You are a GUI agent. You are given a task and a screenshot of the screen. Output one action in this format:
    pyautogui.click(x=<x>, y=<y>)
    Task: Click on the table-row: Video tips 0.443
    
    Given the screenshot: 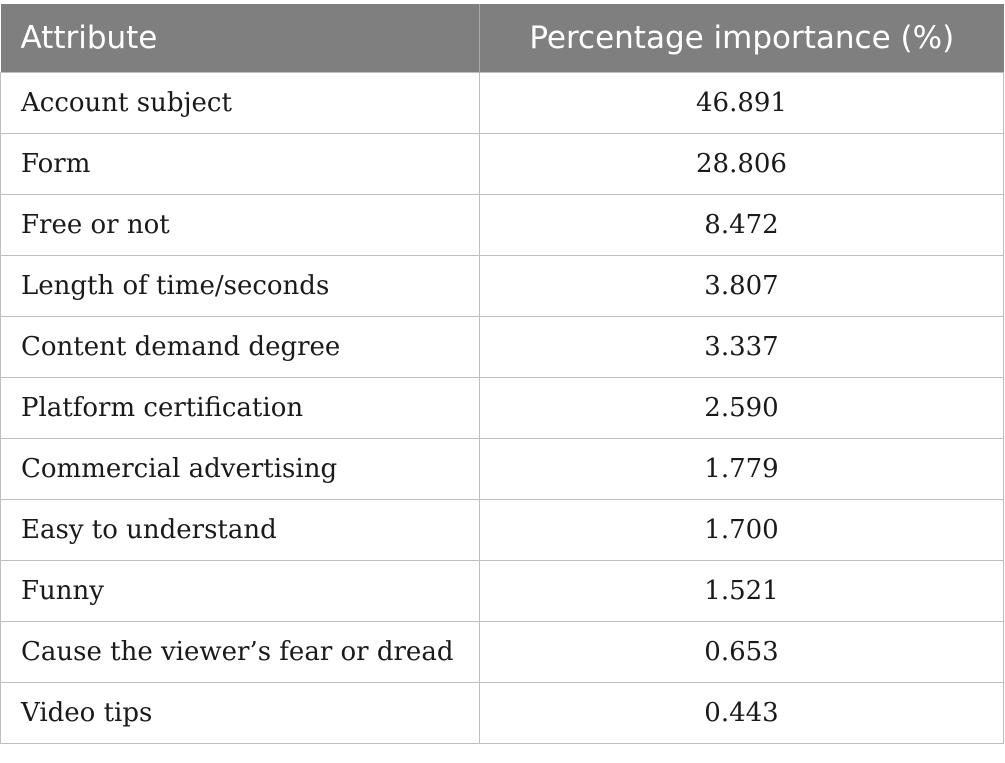 What is the action you would take?
    pyautogui.click(x=502, y=712)
    